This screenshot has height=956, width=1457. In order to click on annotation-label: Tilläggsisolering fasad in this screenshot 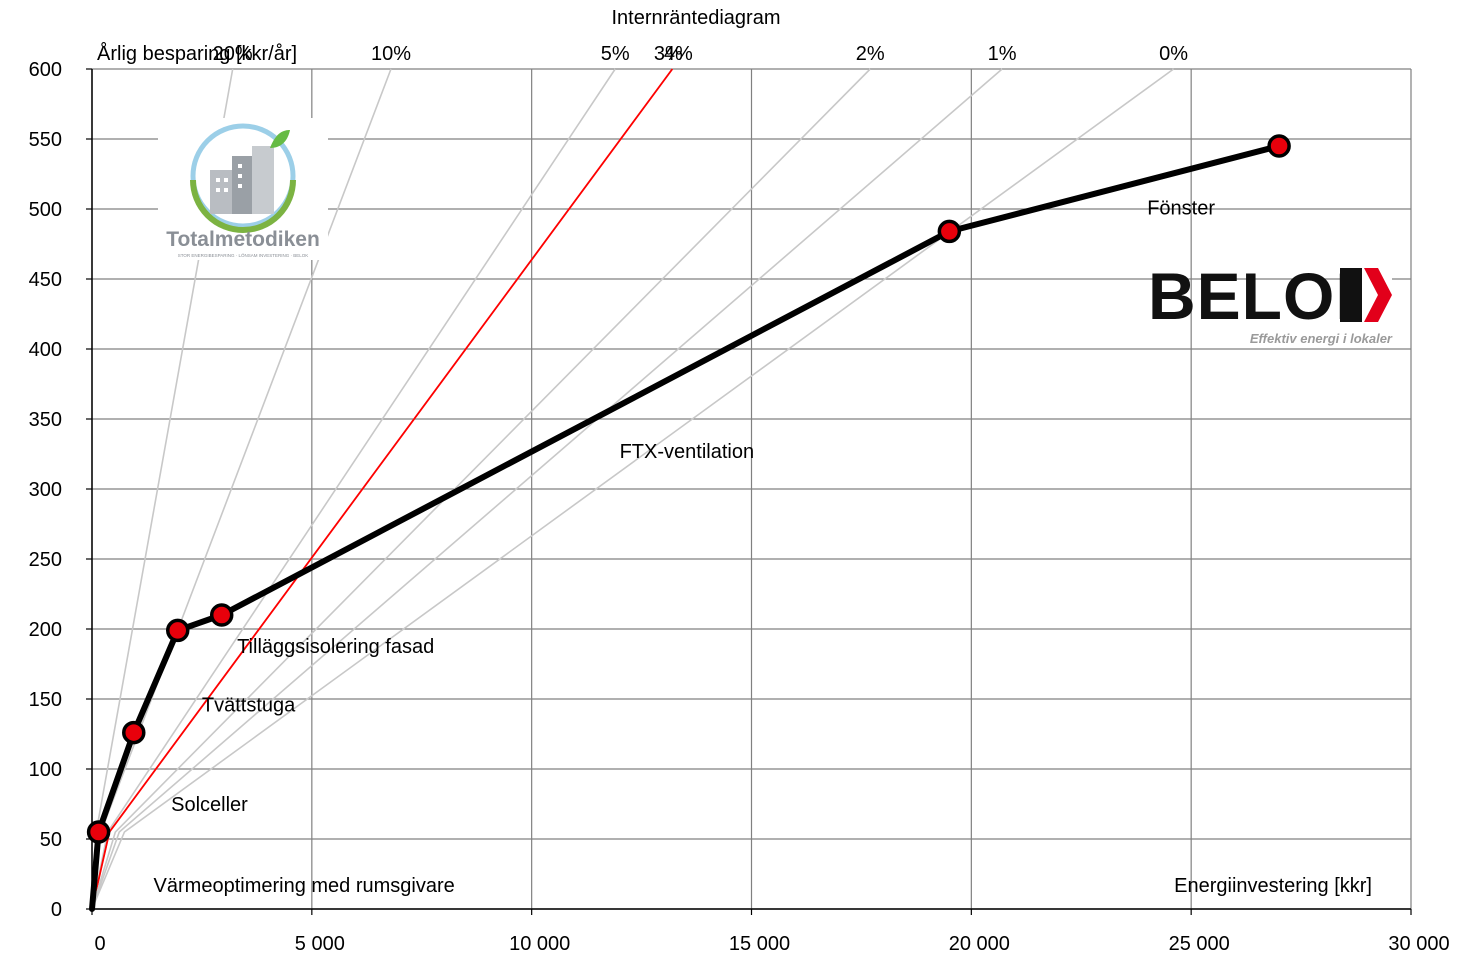, I will do `click(335, 647)`.